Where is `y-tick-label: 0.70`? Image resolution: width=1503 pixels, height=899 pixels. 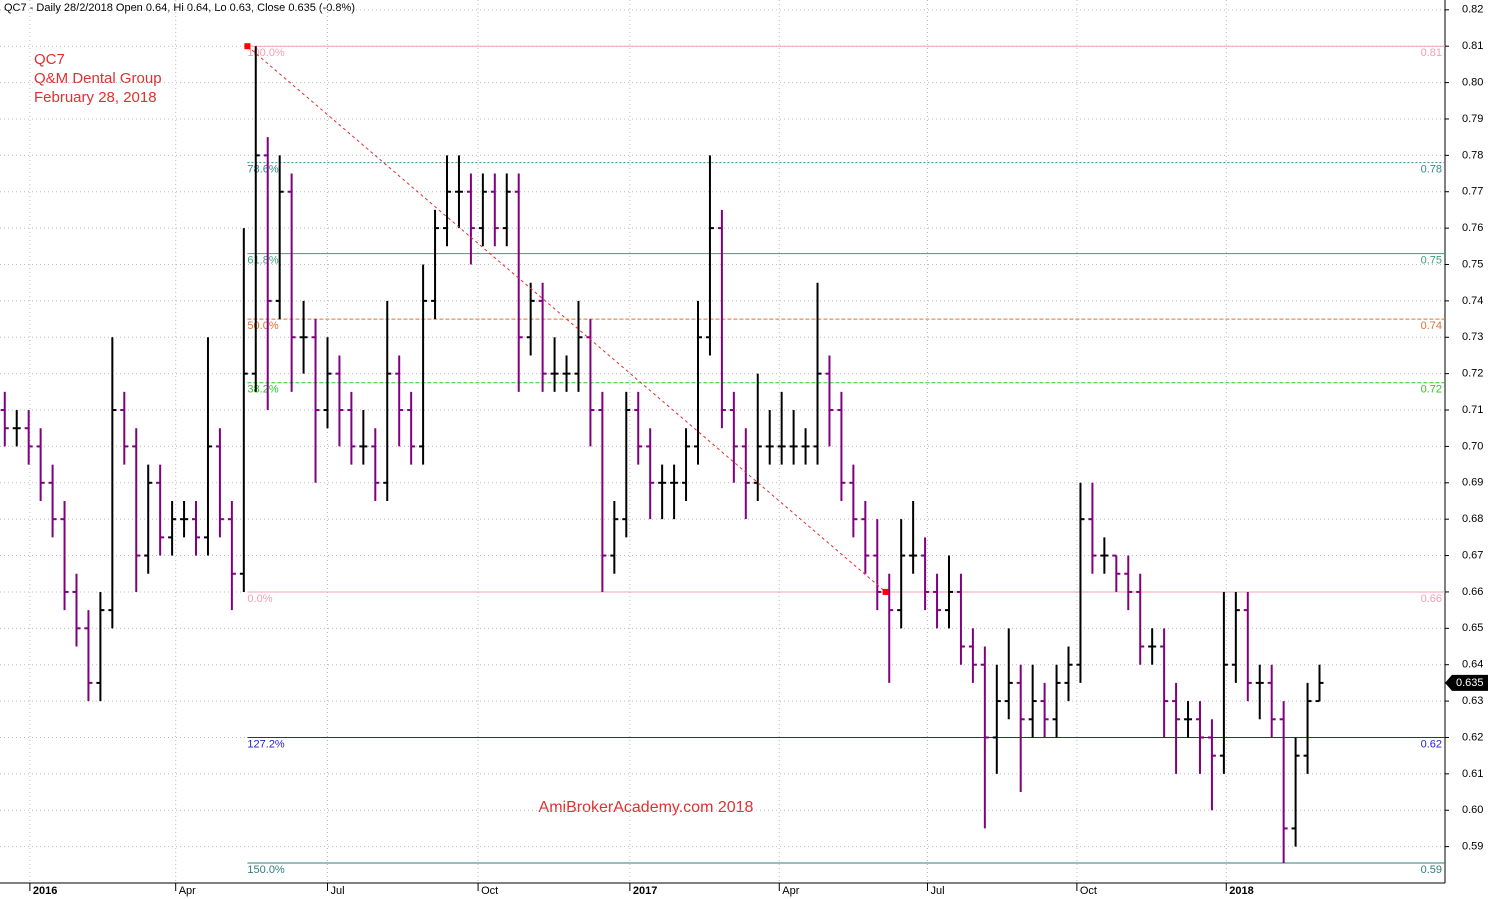
y-tick-label: 0.70 is located at coordinates (1472, 446).